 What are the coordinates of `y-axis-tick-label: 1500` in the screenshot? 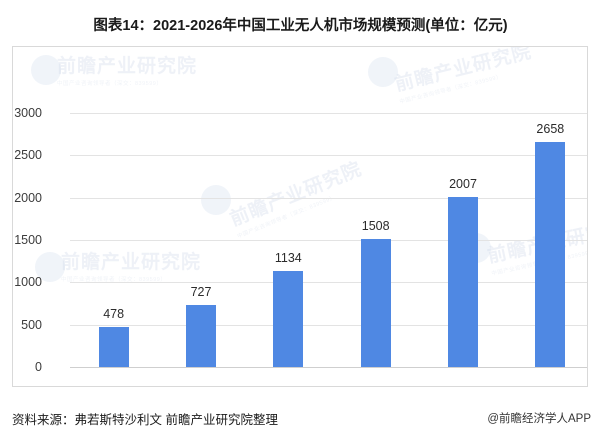 It's located at (28, 240).